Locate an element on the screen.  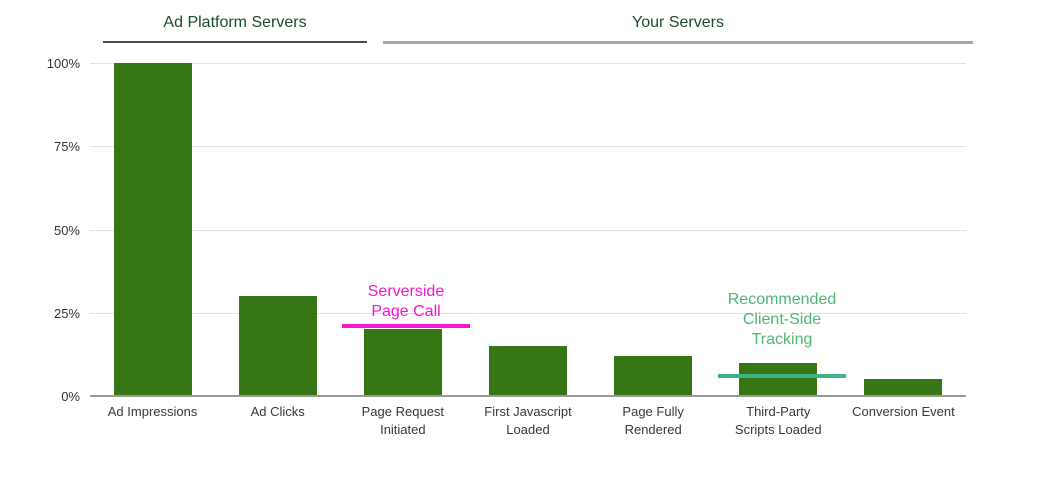
group-label-your-servers: Your Servers is located at coordinates (678, 22).